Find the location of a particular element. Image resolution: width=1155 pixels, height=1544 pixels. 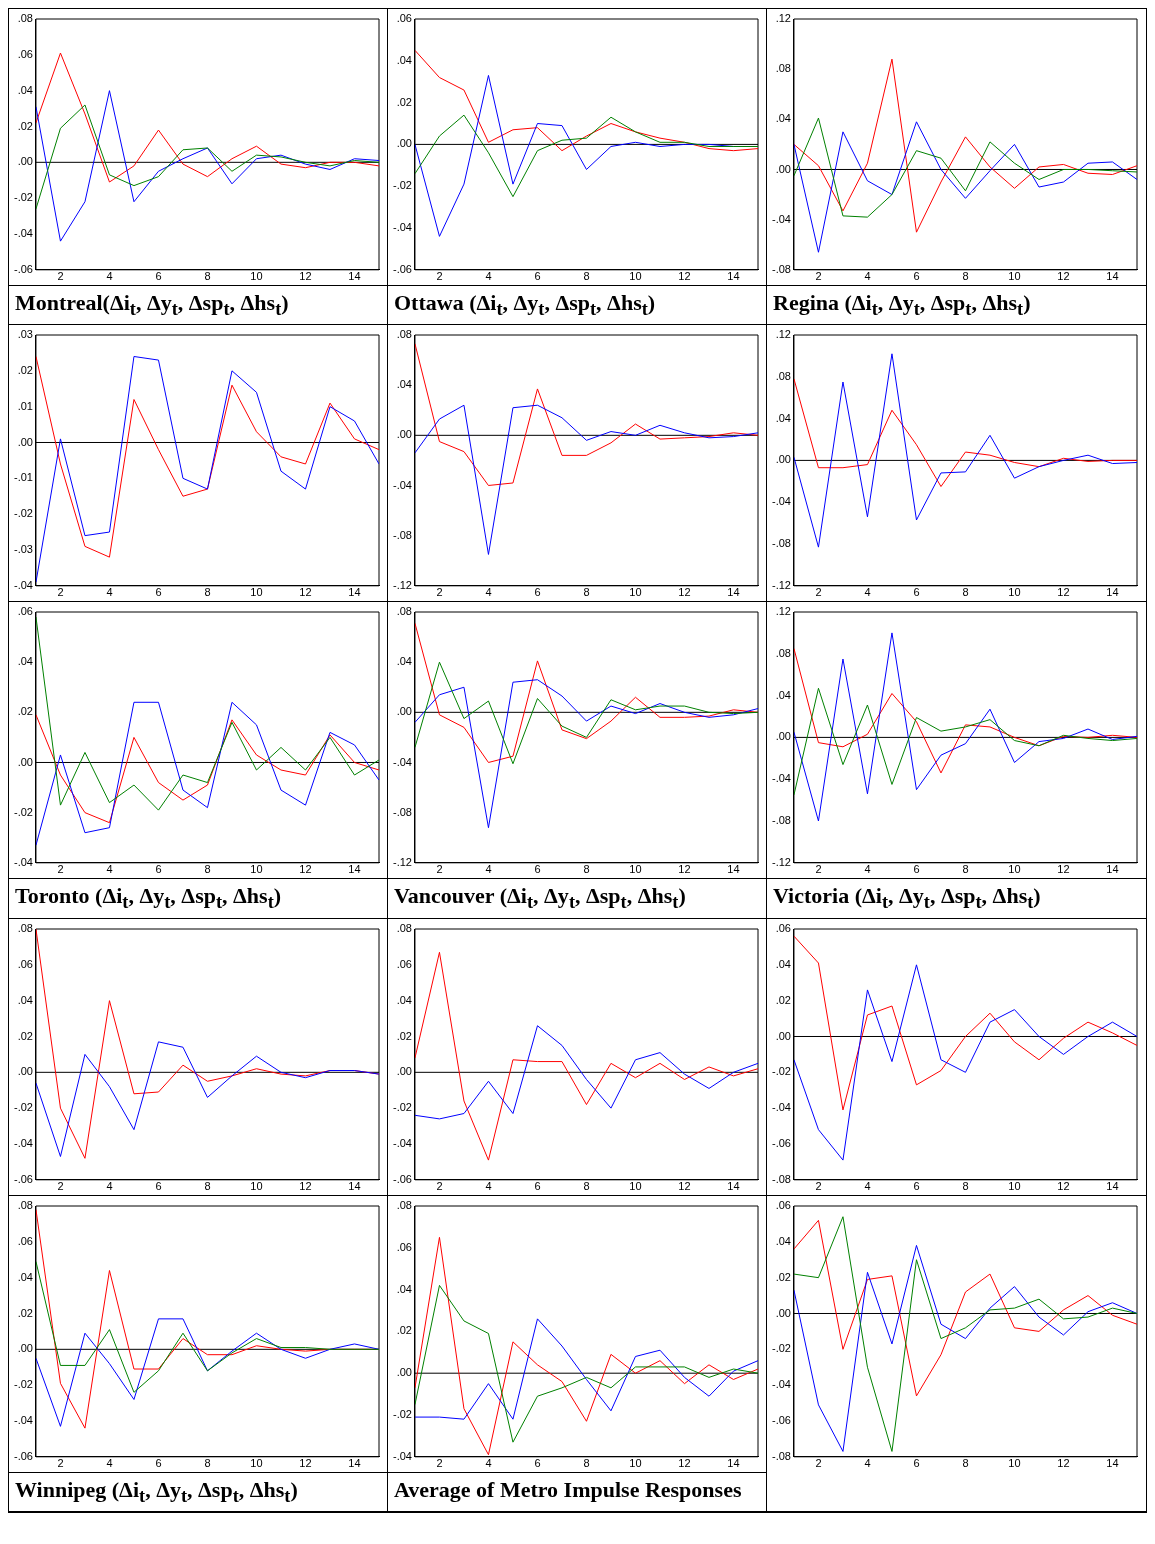

chart-title: Montreal(Δi$_{t}$, Δy$_{t}$, Δsp$_{t}$, Δhs$_{t}$) is located at coordinates (152, 305).